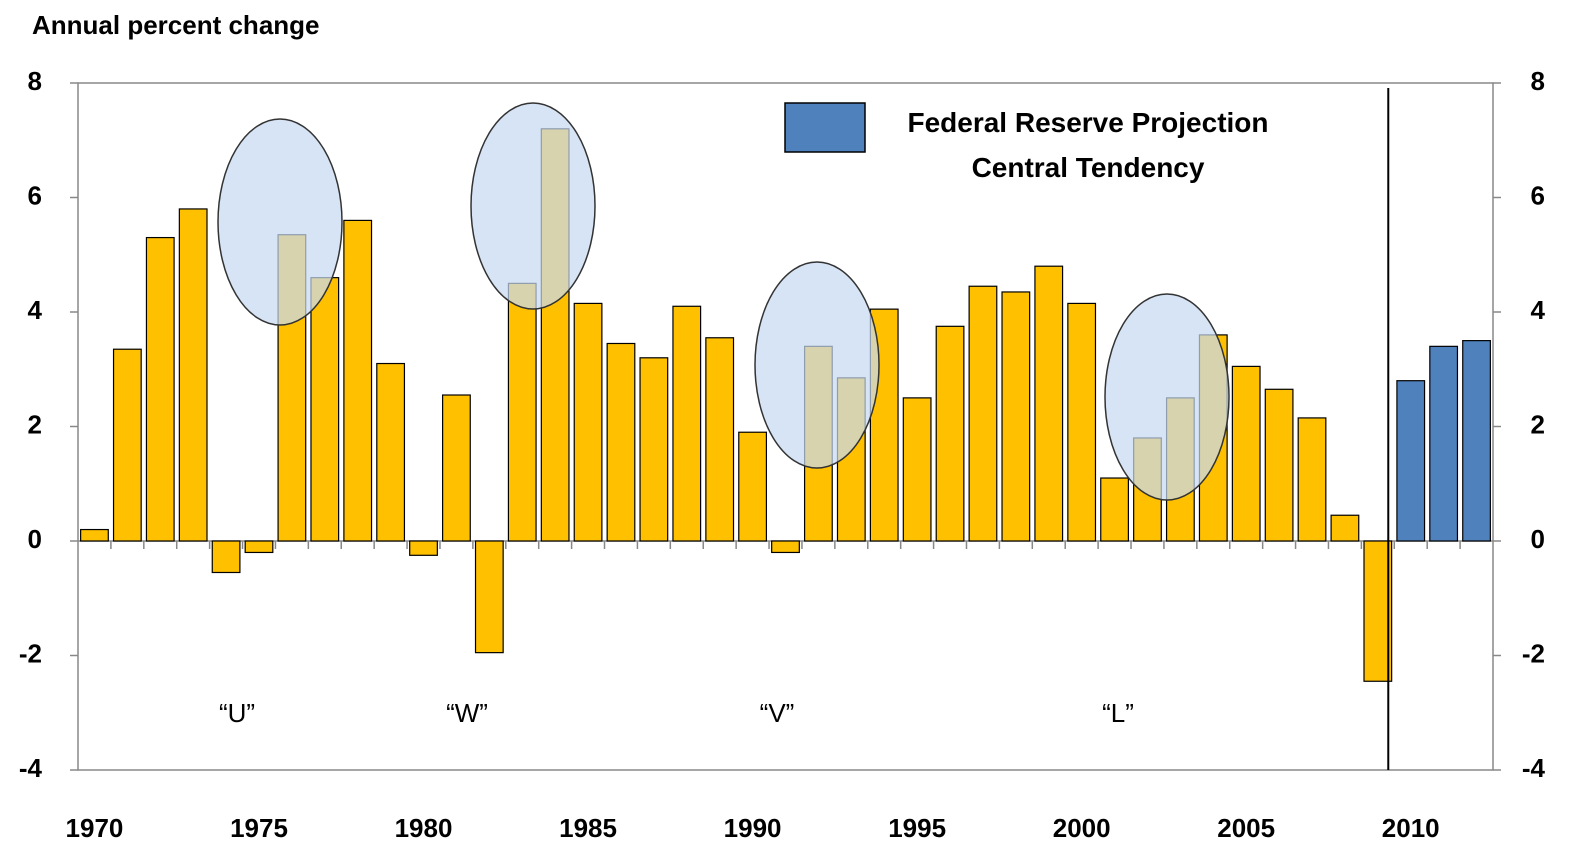 This screenshot has height=856, width=1585. Describe the element at coordinates (1538, 424) in the screenshot. I see `y2-tick-label: 2` at that location.